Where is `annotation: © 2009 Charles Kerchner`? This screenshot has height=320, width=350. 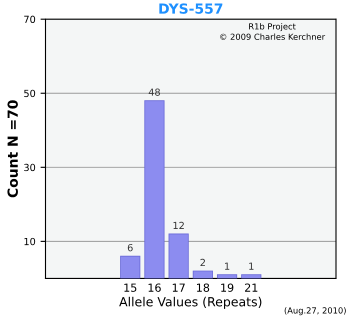
annotation: © 2009 Charles Kerchner is located at coordinates (273, 36).